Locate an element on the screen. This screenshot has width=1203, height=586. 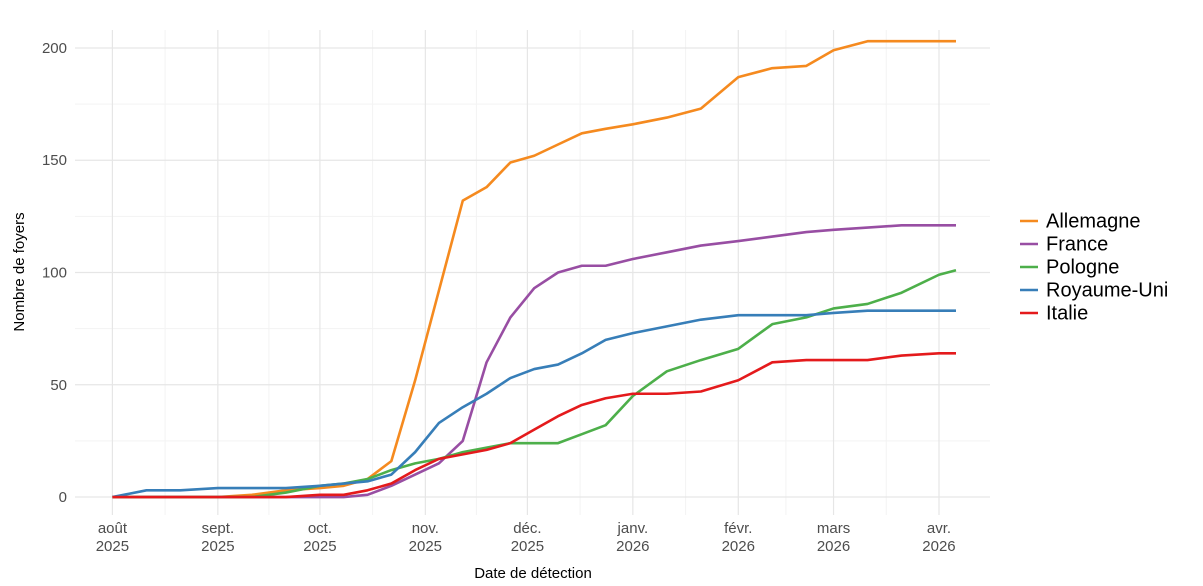
legend-label: Italie is located at coordinates (1067, 313).